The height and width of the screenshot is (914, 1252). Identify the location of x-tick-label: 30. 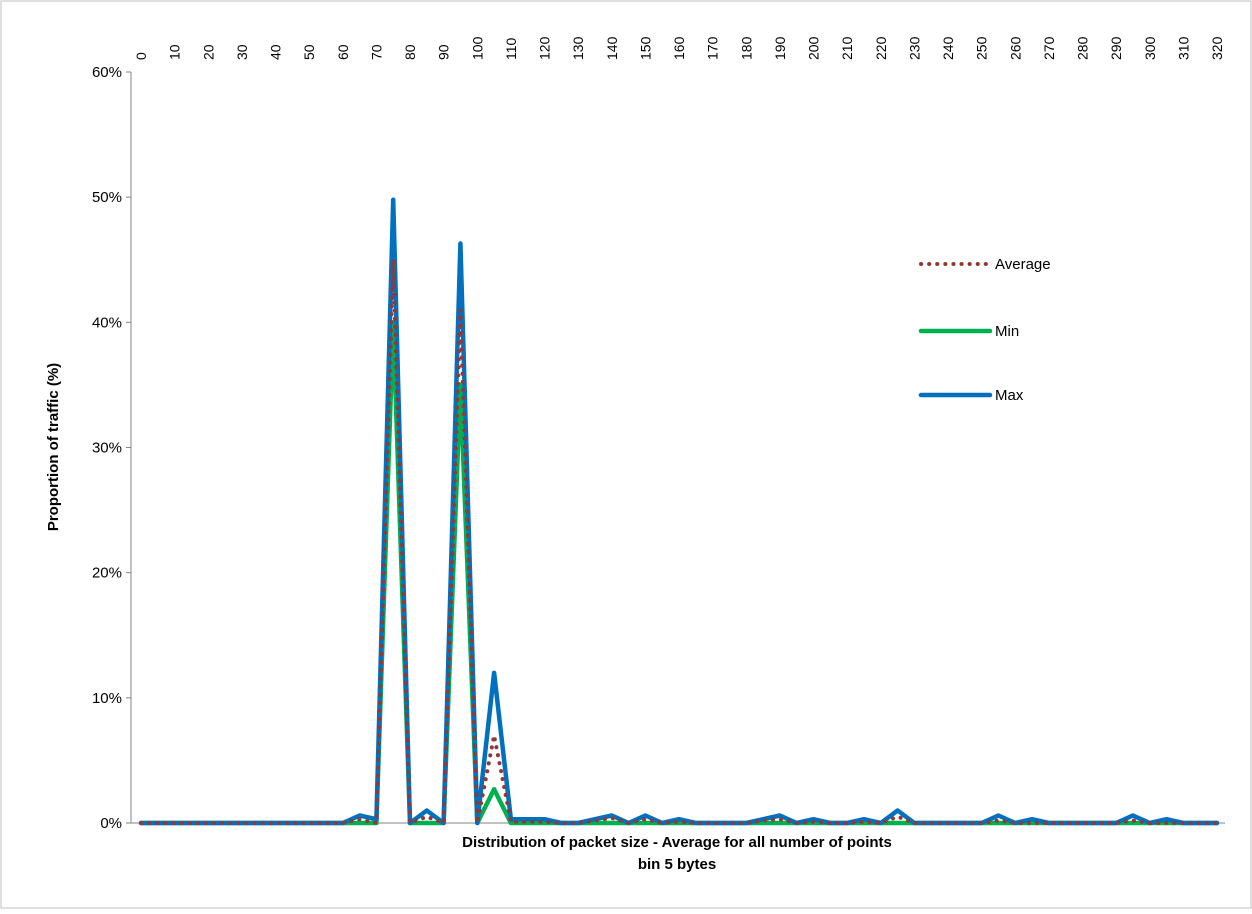
(242, 52).